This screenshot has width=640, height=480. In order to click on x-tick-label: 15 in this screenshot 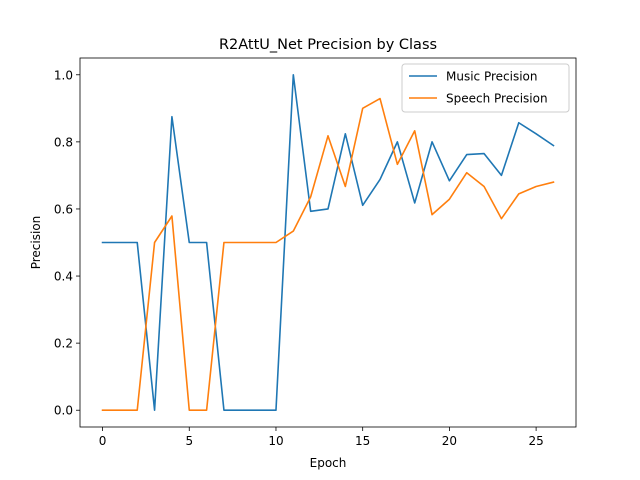, I will do `click(362, 441)`.